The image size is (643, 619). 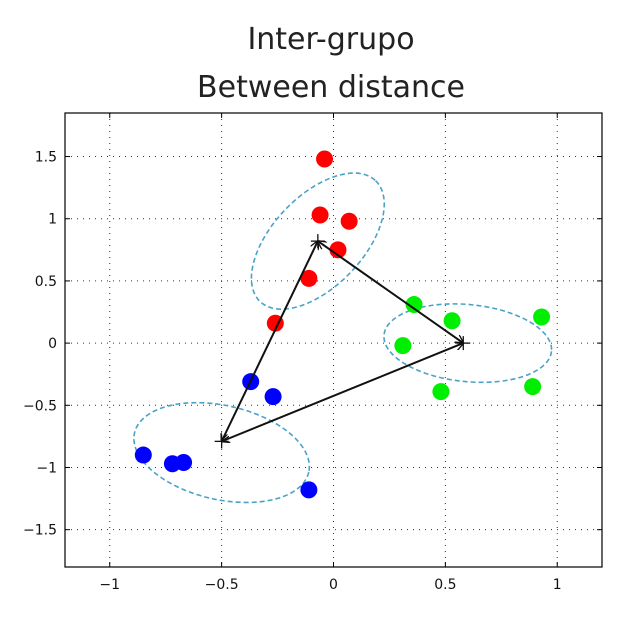 I want to click on y-tick-label: 0.5, so click(x=46, y=282).